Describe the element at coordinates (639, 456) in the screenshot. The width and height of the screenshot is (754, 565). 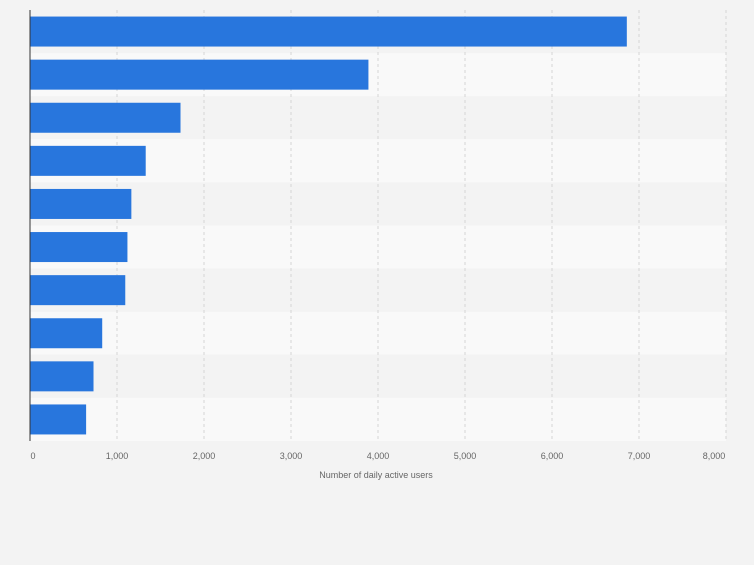
I see `x-tick-label: 7,000` at that location.